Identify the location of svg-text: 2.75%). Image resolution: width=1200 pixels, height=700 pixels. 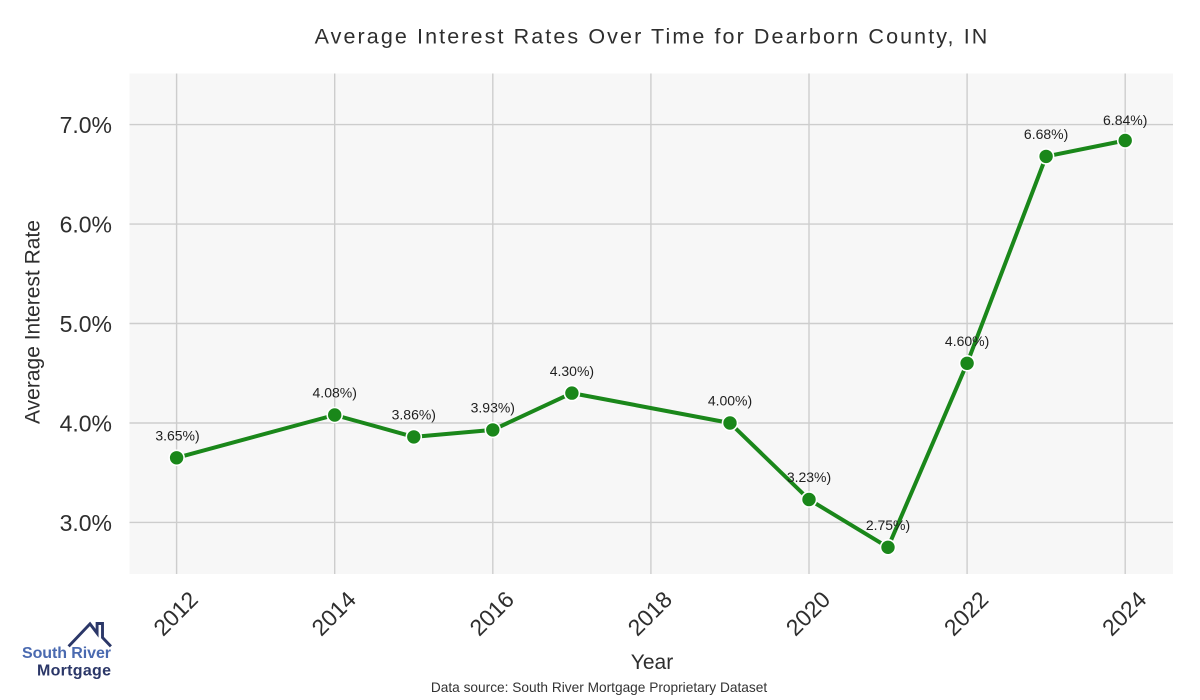
(888, 525).